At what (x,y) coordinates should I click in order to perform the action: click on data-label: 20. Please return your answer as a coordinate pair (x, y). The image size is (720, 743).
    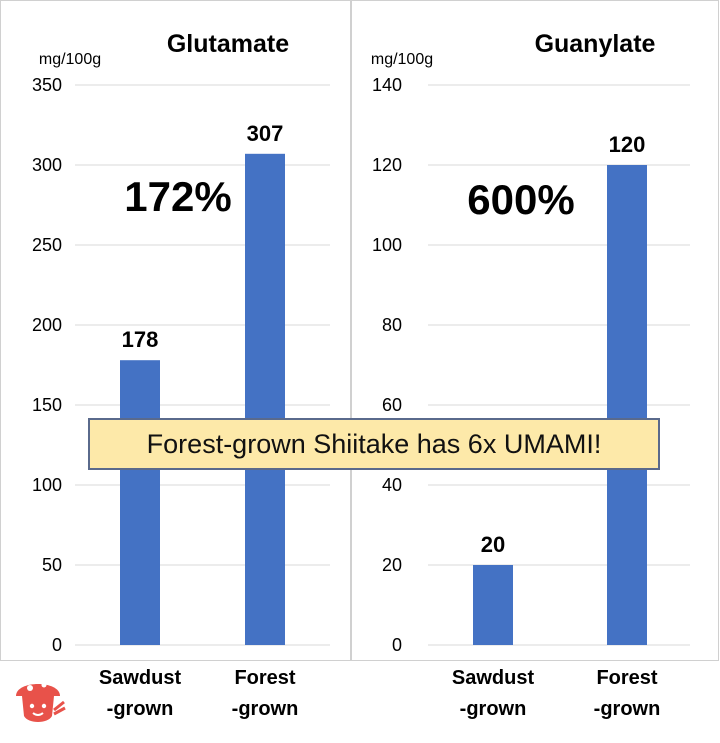
    Looking at the image, I should click on (493, 544).